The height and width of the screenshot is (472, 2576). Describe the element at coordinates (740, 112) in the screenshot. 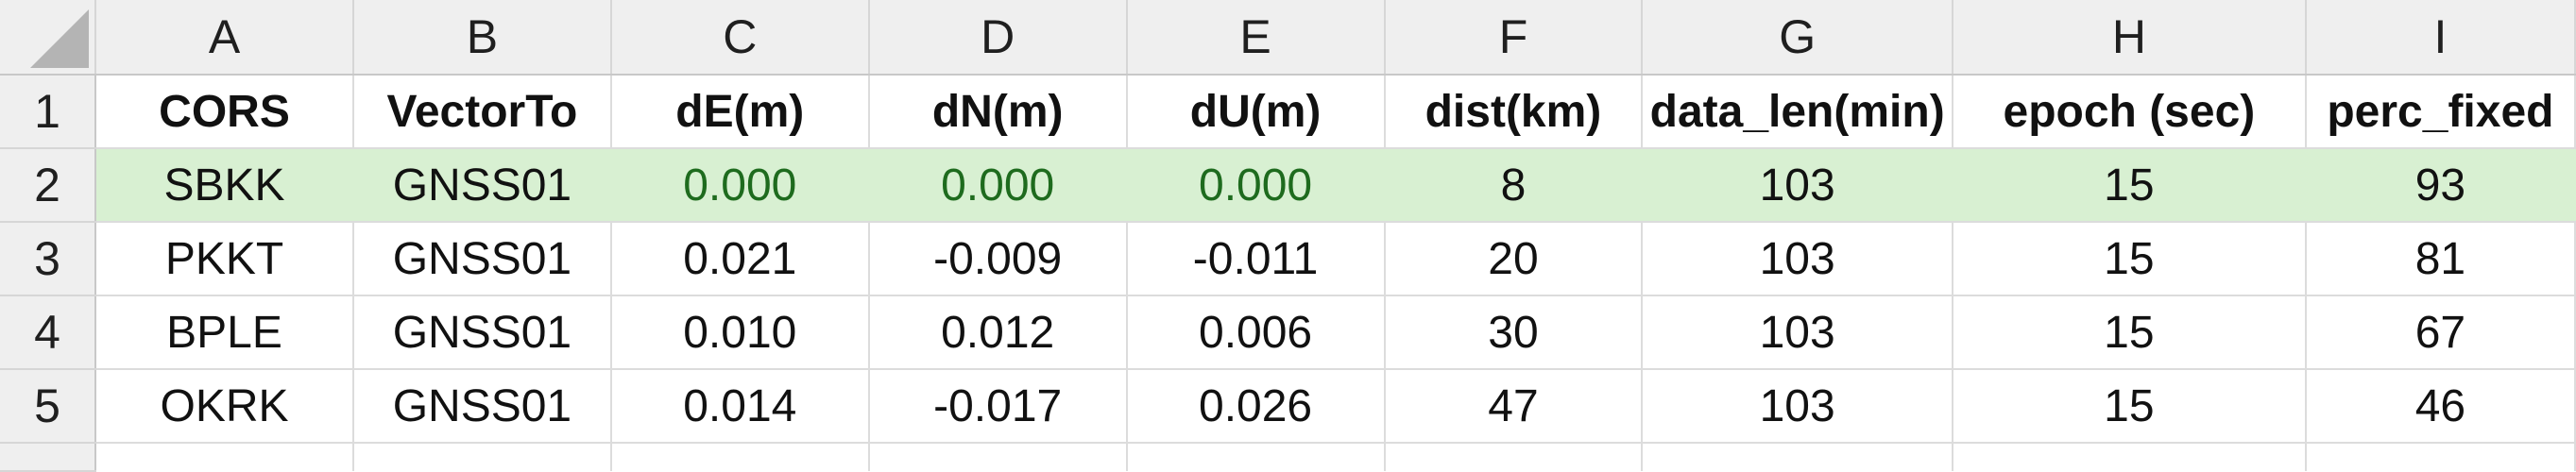

I see `cell-c1: dE(m)` at that location.